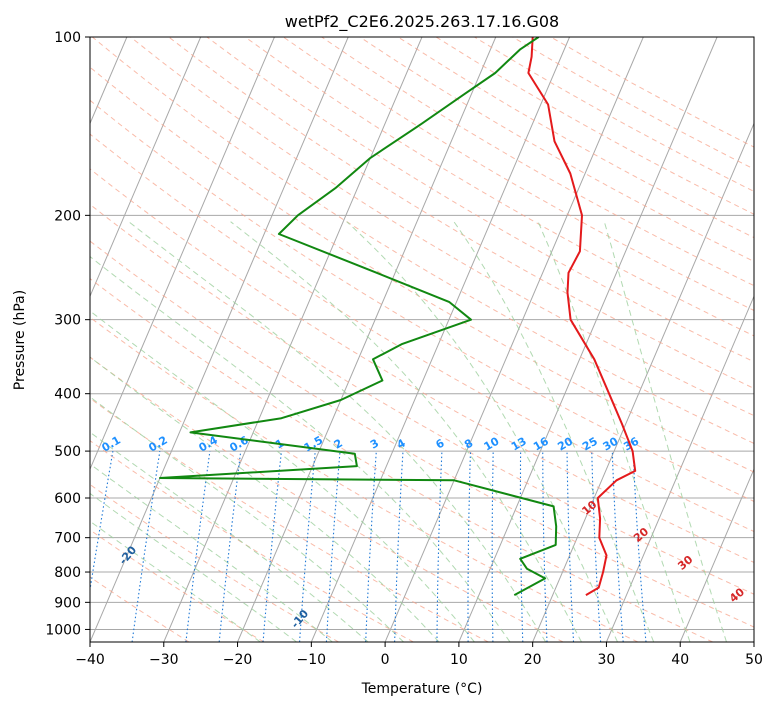  Describe the element at coordinates (67, 321) in the screenshot. I see `y-tick-label: 300` at that location.